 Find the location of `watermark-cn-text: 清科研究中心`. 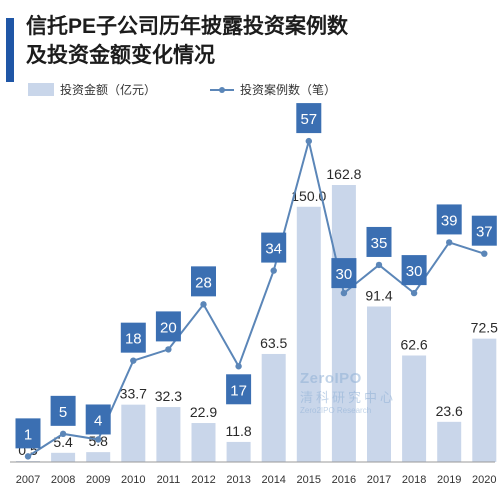

watermark-cn-text: 清科研究中心 is located at coordinates (348, 398).